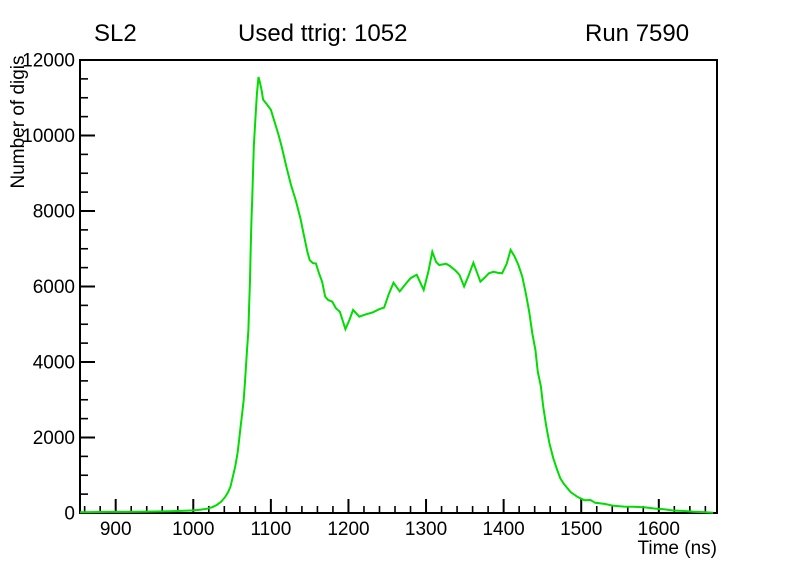 This screenshot has width=796, height=572. I want to click on x-tick-label: 1600, so click(659, 529).